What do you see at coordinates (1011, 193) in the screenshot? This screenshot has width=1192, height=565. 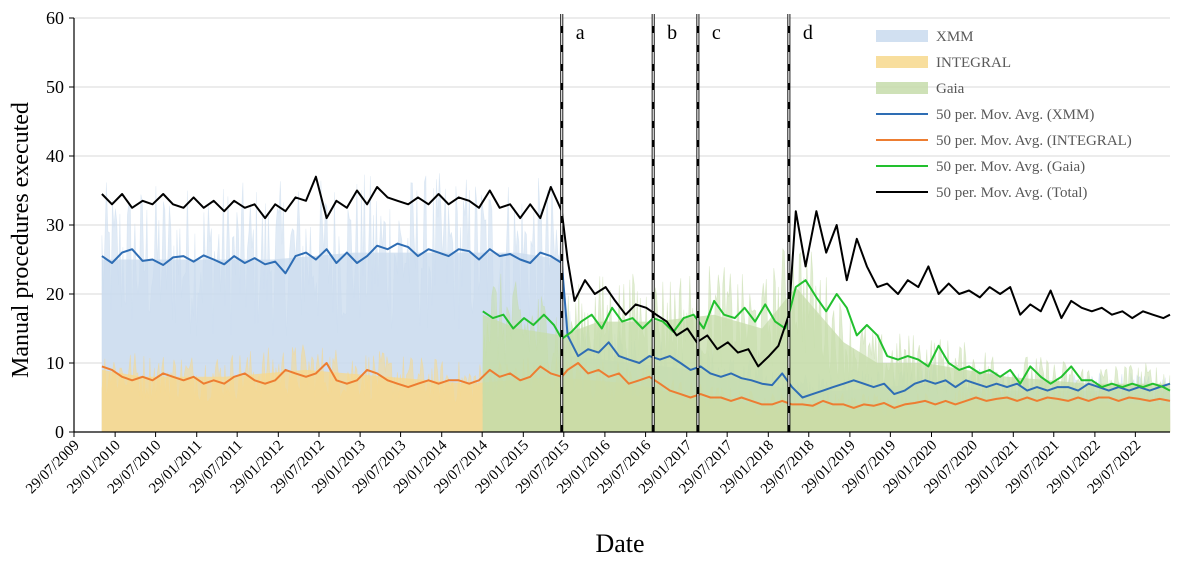 I see `legend-label: 50 per. Mov. Avg. (Total)` at bounding box center [1011, 193].